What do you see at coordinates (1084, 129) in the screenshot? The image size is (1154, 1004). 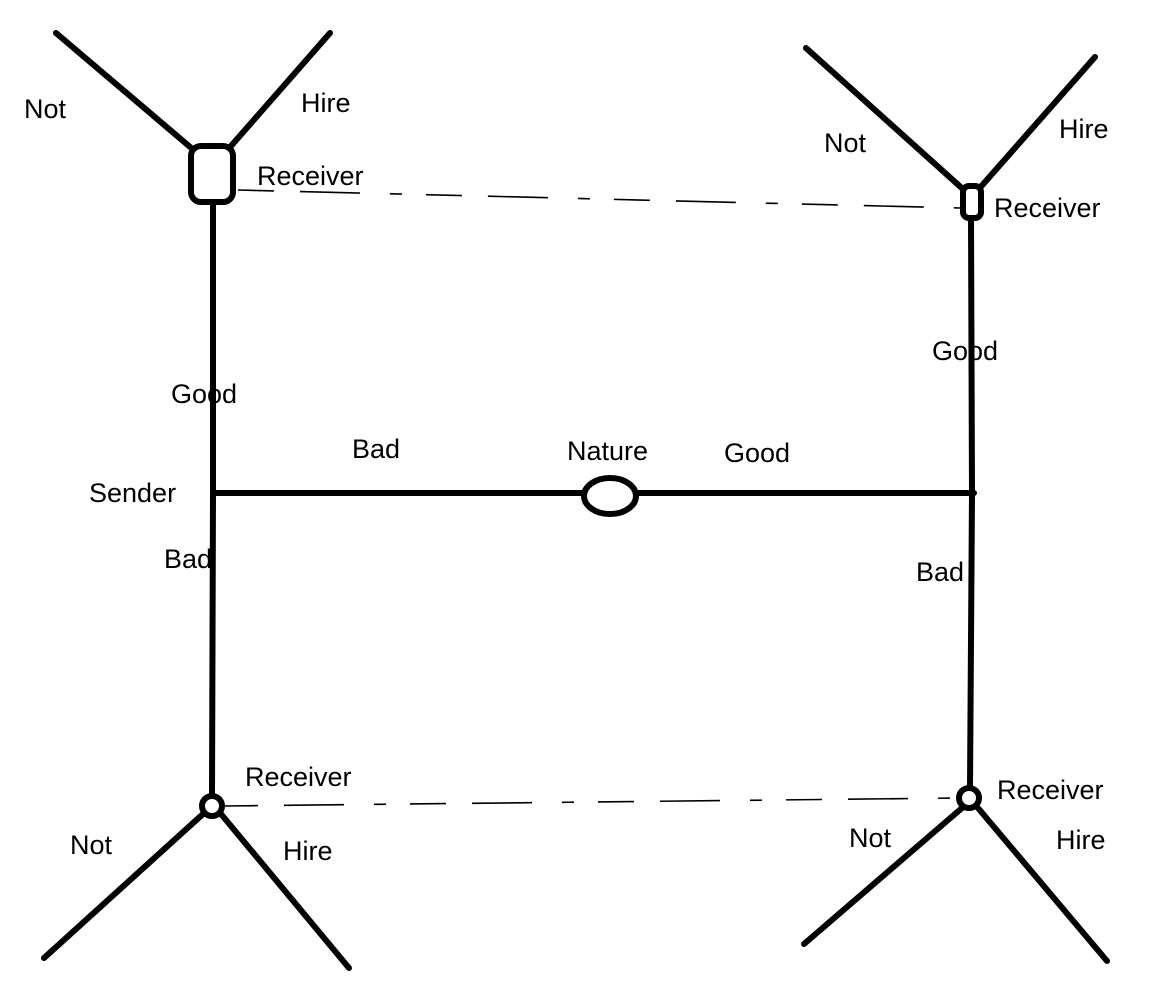 I see `top-right-hire-label: Hire` at bounding box center [1084, 129].